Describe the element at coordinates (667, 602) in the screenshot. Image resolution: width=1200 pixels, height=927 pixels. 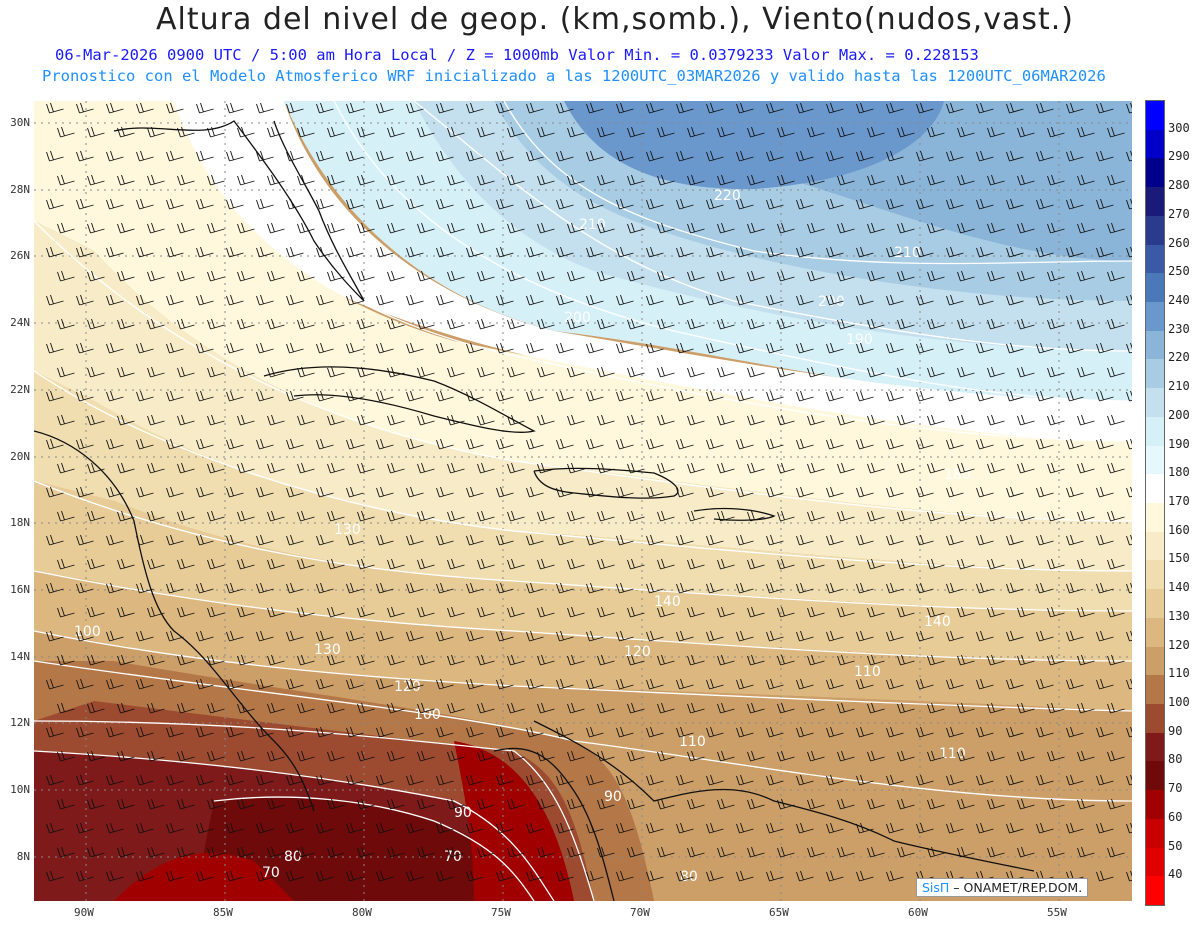
I see `contour-label: 140` at that location.